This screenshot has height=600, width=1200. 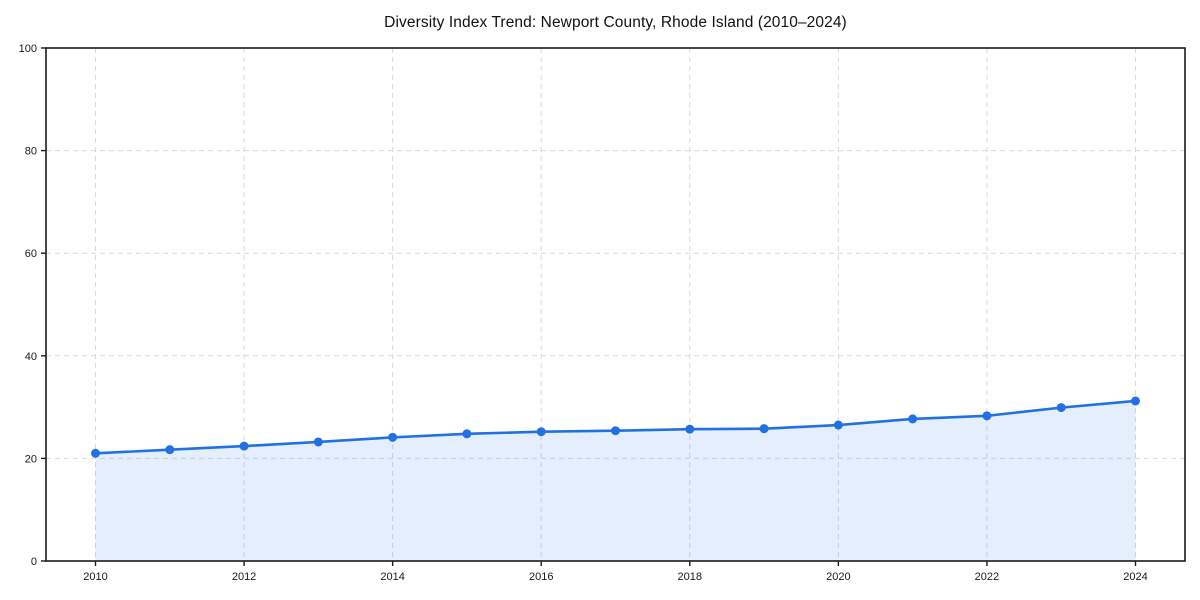 What do you see at coordinates (690, 577) in the screenshot?
I see `x-tick-label: 2018` at bounding box center [690, 577].